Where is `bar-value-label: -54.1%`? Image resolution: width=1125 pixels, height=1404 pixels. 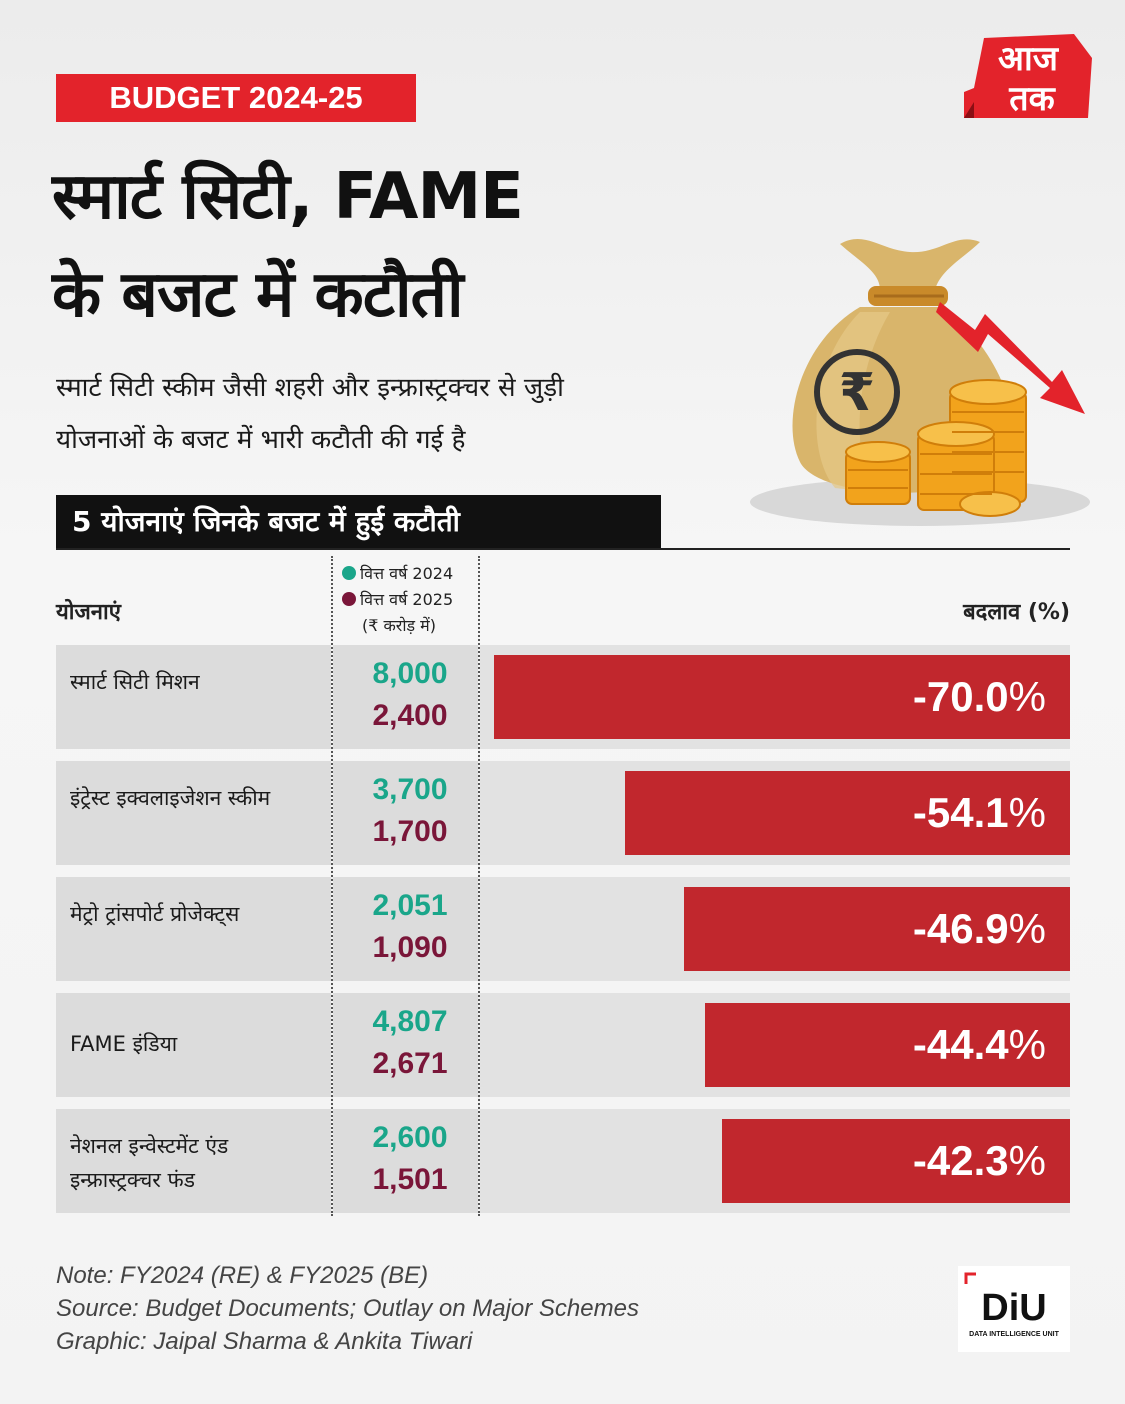
bar-value-label: -54.1% is located at coordinates (835, 813).